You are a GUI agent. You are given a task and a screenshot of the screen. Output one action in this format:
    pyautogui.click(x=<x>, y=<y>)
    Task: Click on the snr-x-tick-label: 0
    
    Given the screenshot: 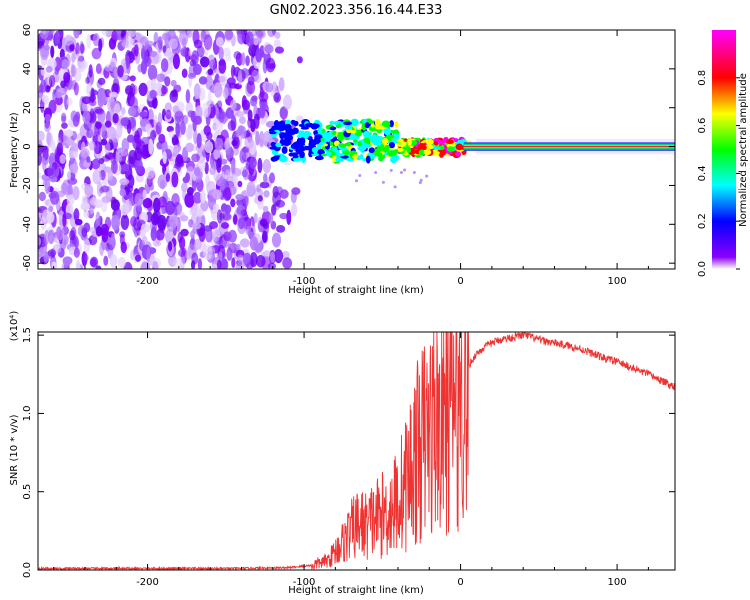 What is the action you would take?
    pyautogui.click(x=460, y=582)
    